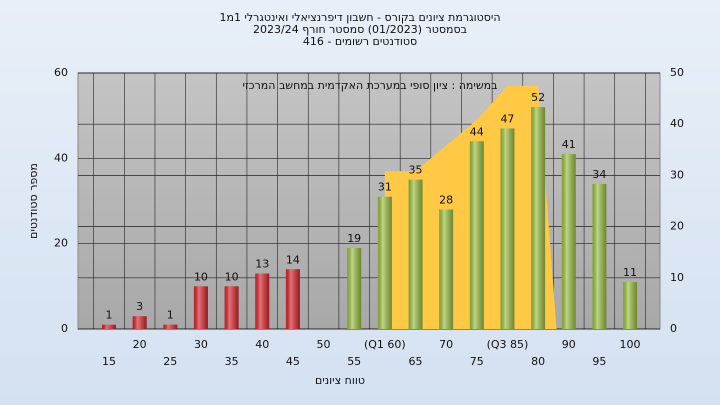  Describe the element at coordinates (262, 344) in the screenshot. I see `x-tick-label: 40` at that location.